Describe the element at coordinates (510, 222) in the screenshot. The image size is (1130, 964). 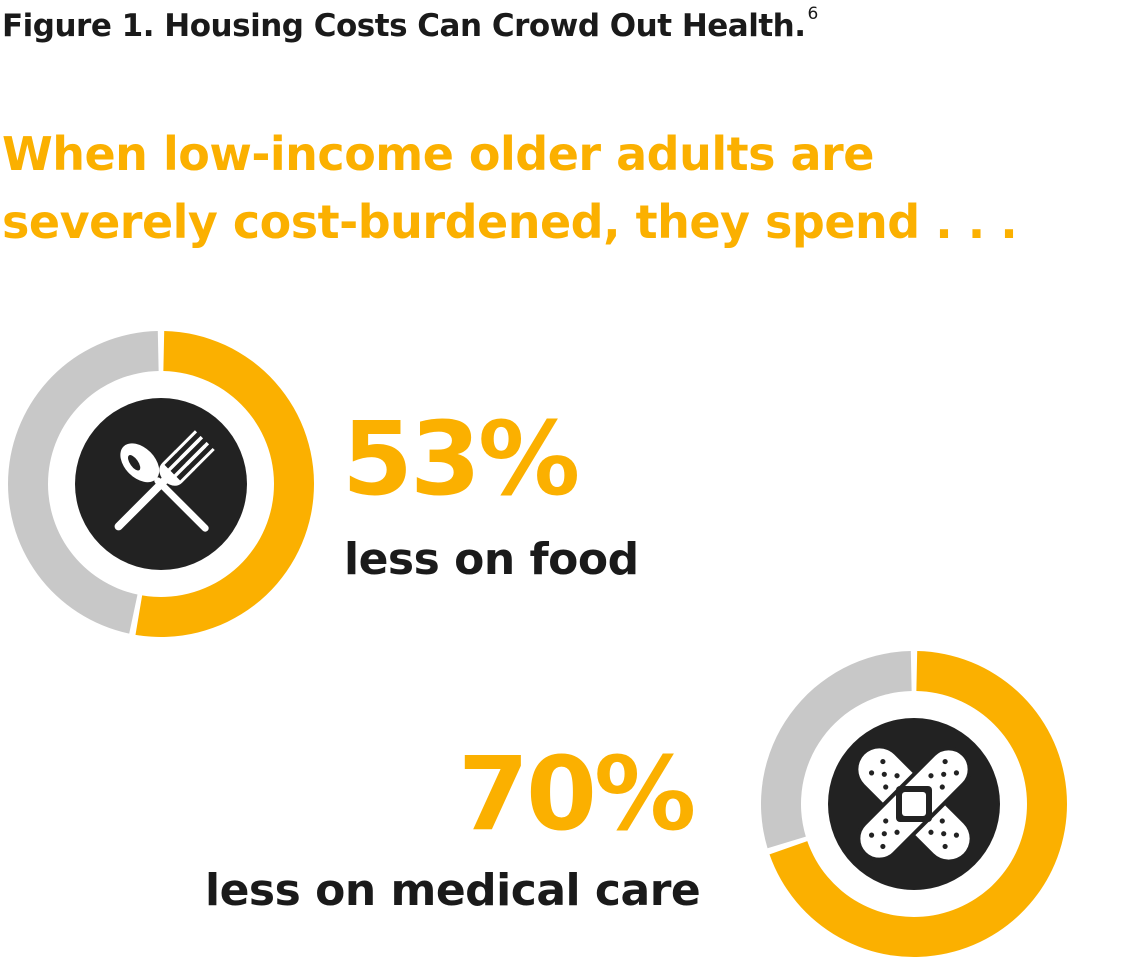
I see `headline-line-2: severely cost-burdened, they spend . . .` at that location.